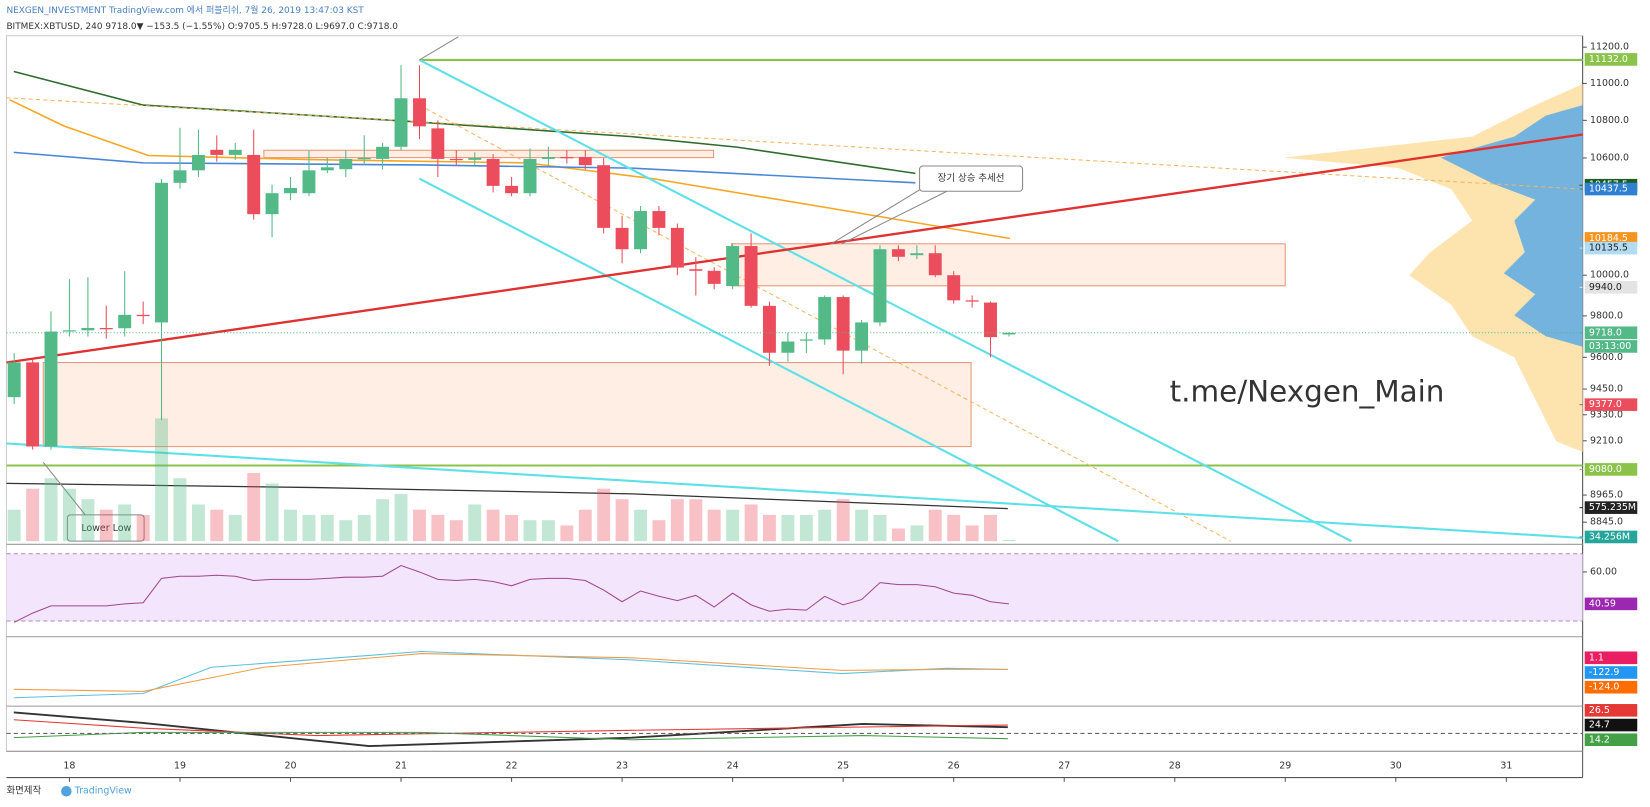 The image size is (1650, 807). What do you see at coordinates (622, 766) in the screenshot?
I see `x-tick-label: 23` at bounding box center [622, 766].